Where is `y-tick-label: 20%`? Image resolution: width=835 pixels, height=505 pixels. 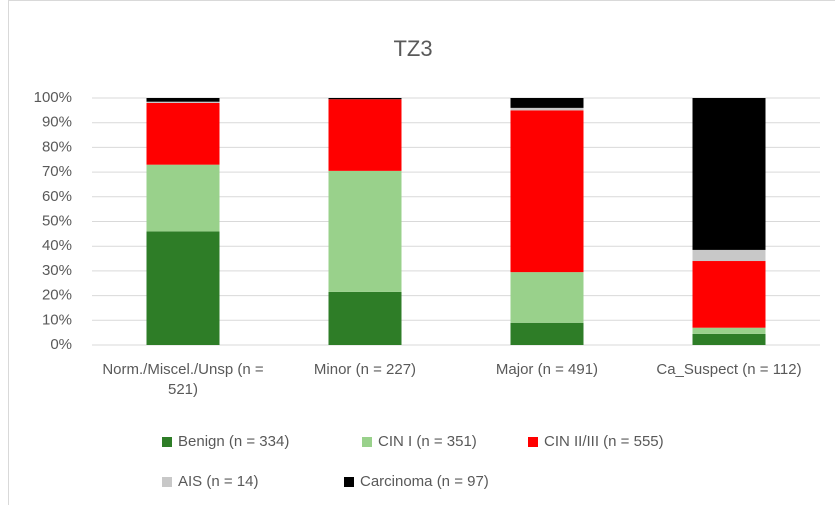
y-tick-label: 20% is located at coordinates (57, 295).